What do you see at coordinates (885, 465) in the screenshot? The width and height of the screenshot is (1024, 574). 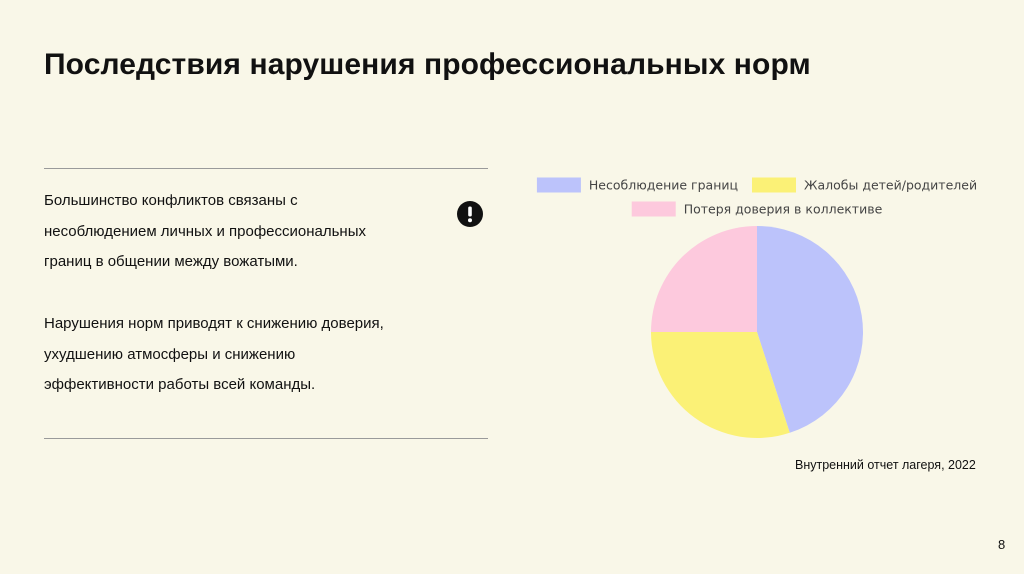 I see `chart-source-note: Внутренний отчет лагеря, 2022` at bounding box center [885, 465].